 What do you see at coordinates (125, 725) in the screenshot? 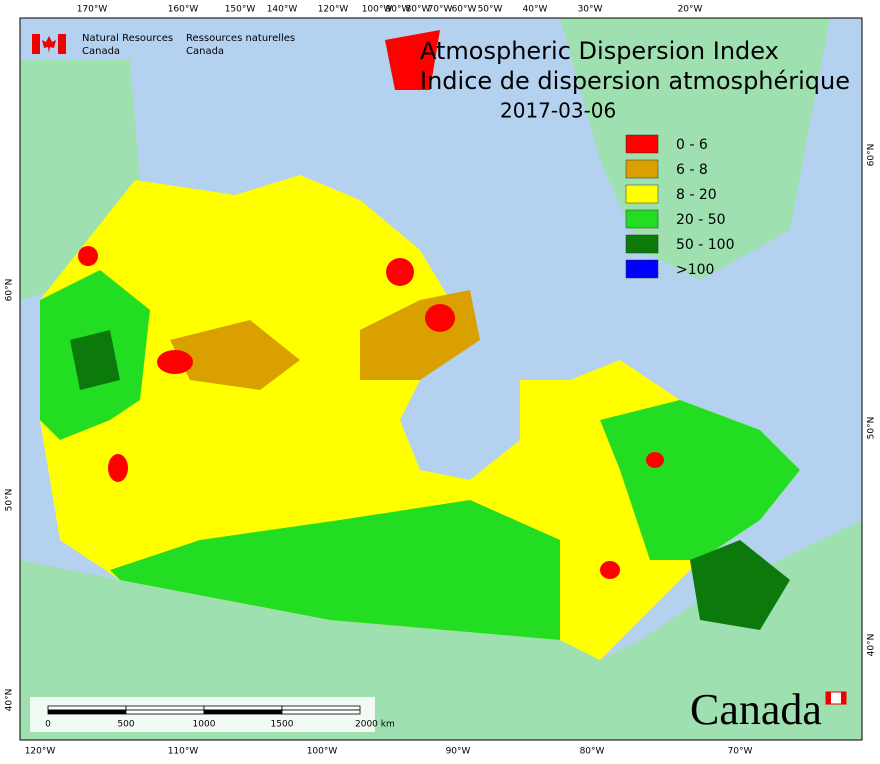
I see `scale-label: 500` at bounding box center [125, 725].